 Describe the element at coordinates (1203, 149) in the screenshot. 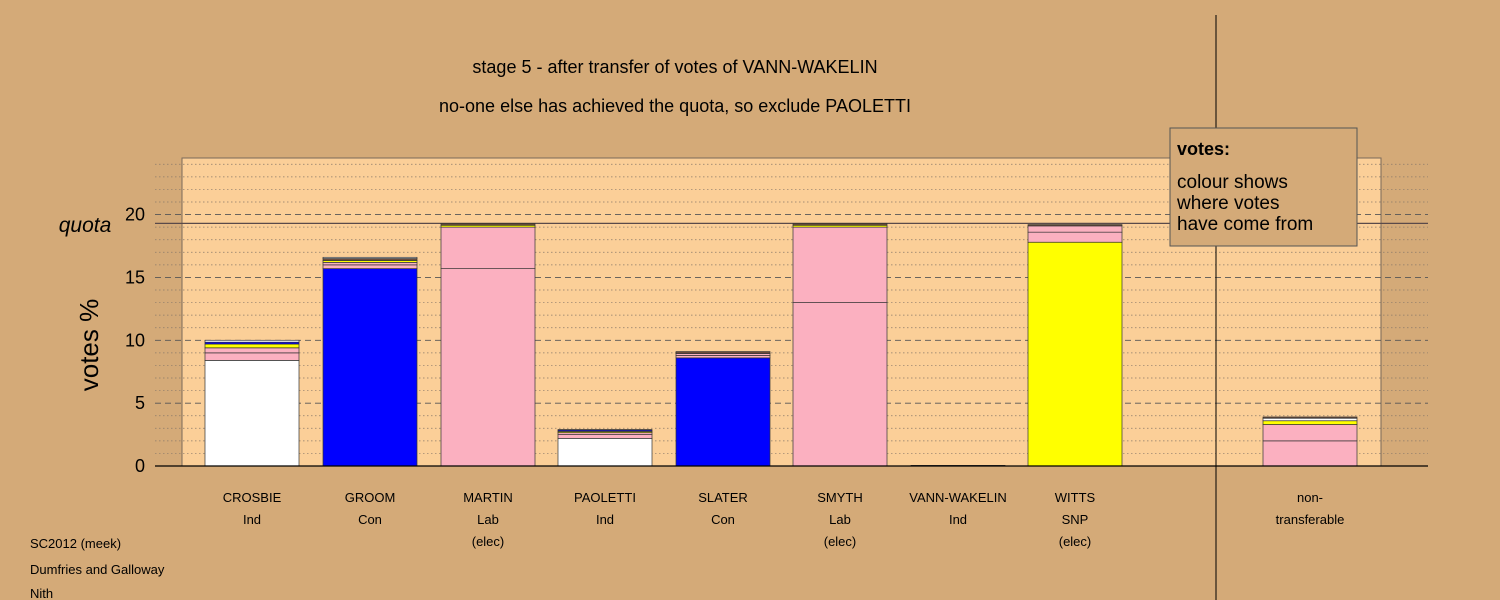

I see `legend-title: votes:` at that location.